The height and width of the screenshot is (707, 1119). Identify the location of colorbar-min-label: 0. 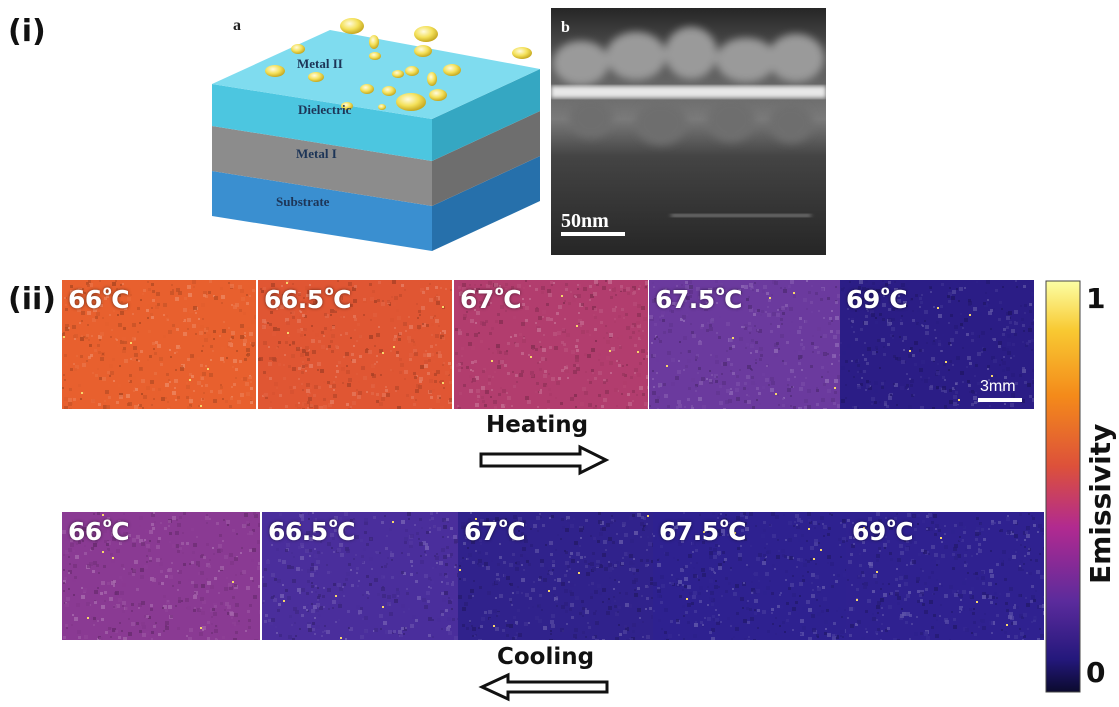
(1096, 672).